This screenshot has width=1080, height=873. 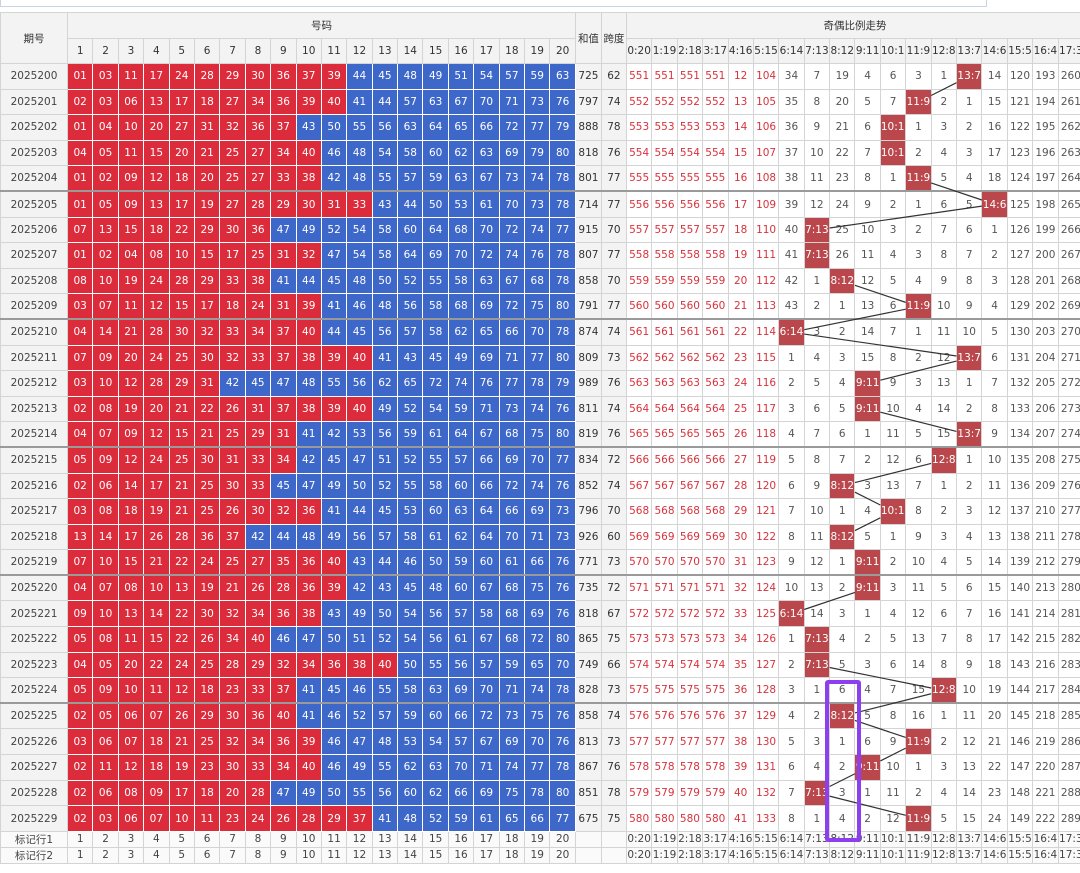 What do you see at coordinates (588, 255) in the screenshot?
I see `sum: 807` at bounding box center [588, 255].